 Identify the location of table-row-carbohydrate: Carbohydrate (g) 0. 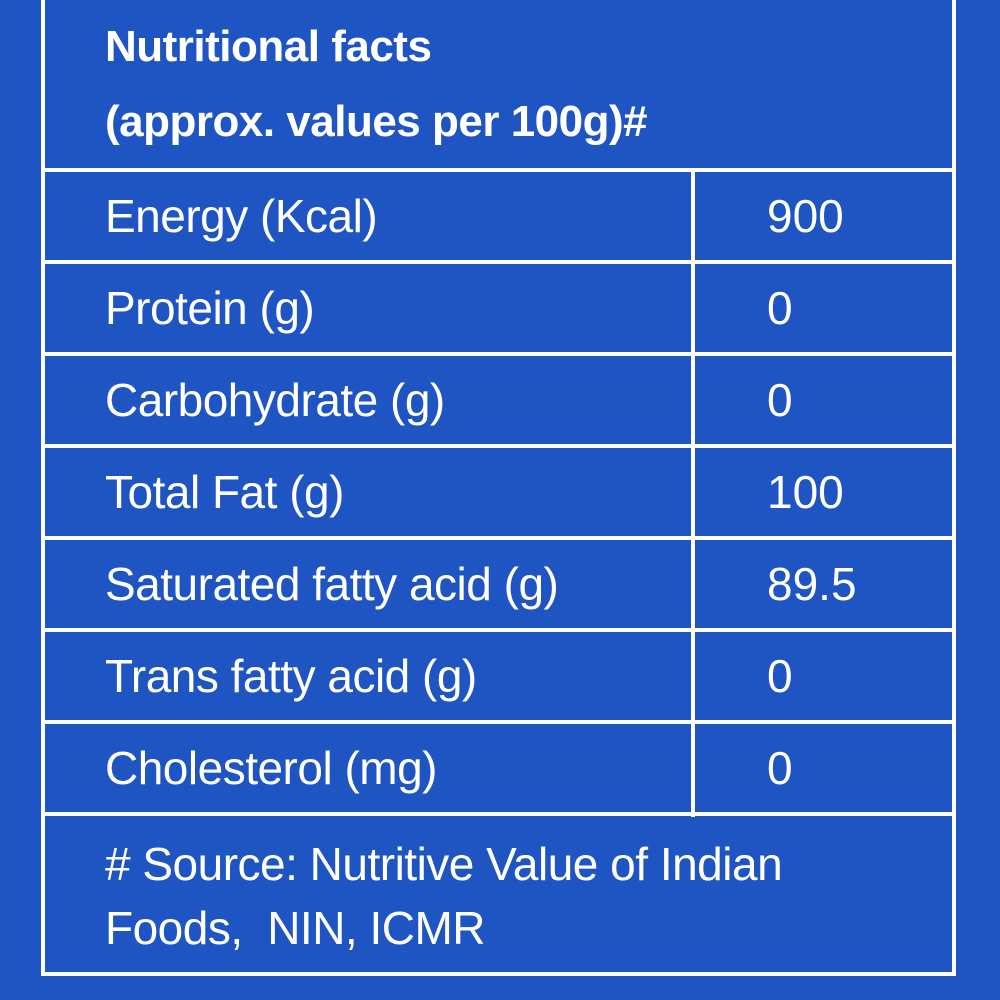
(498, 402).